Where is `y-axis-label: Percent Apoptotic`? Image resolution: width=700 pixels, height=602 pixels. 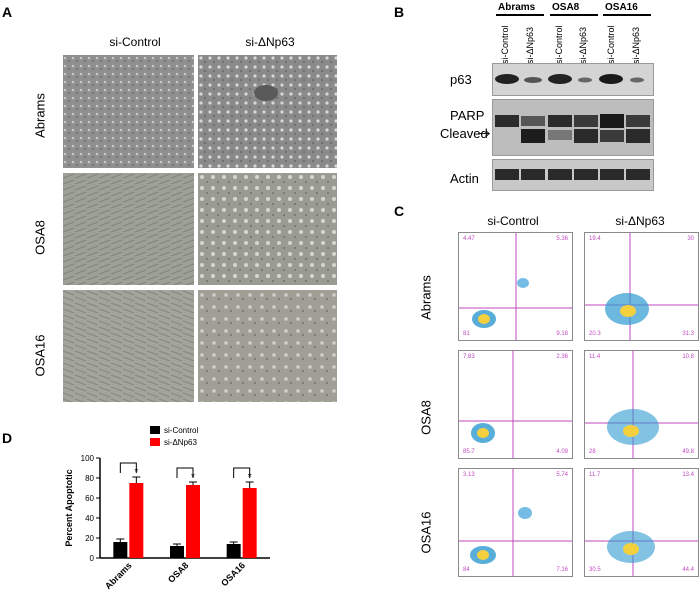 y-axis-label: Percent Apoptotic is located at coordinates (69, 507).